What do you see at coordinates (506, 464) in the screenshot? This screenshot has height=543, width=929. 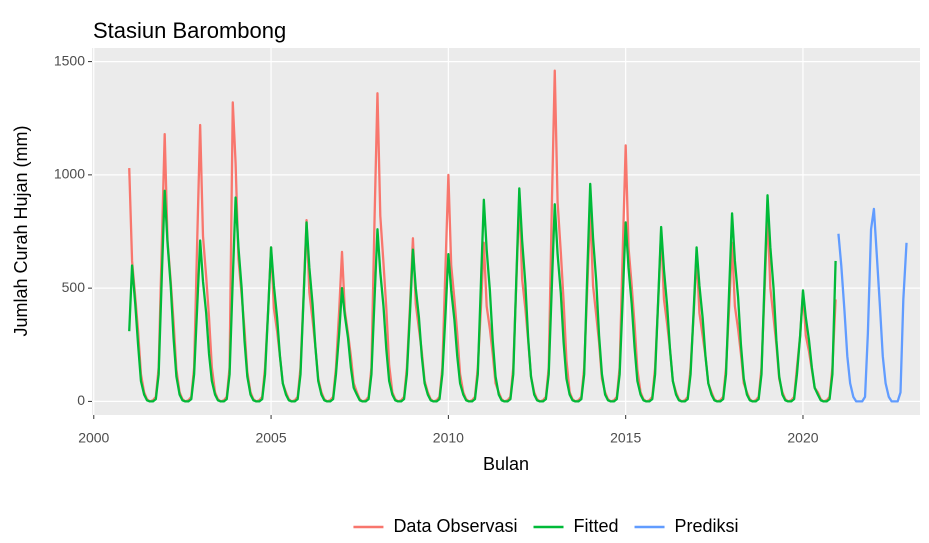 I see `x-axis-title: Bulan` at bounding box center [506, 464].